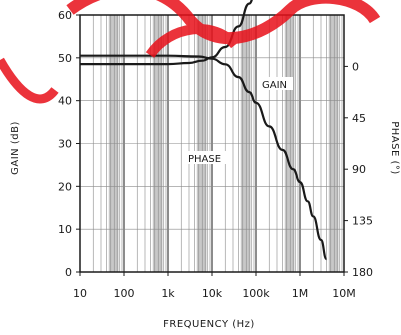 The width and height of the screenshot is (401, 335). I want to click on phase-label-bg, so click(208, 157).